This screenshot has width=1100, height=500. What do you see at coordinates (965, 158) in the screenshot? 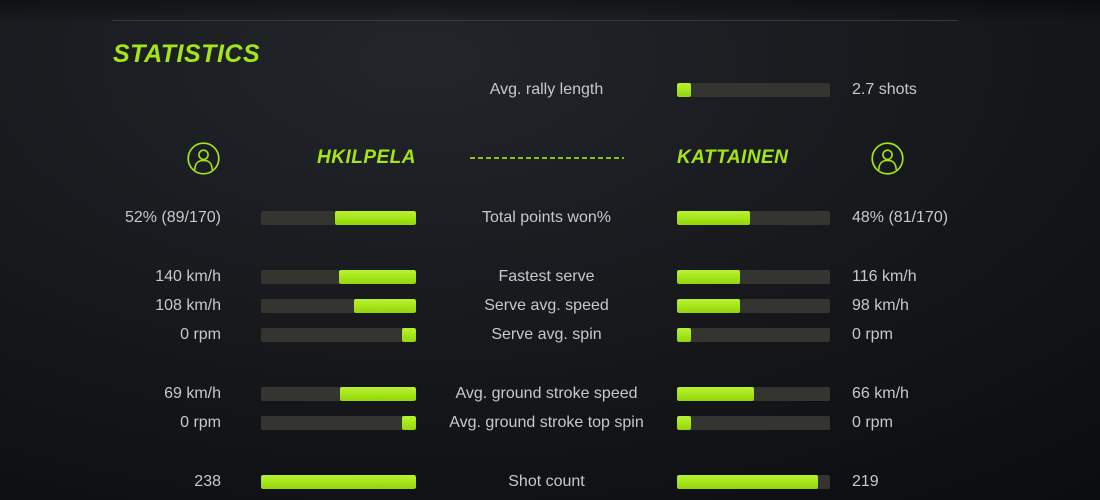
I see `right-player-avatar` at bounding box center [965, 158].